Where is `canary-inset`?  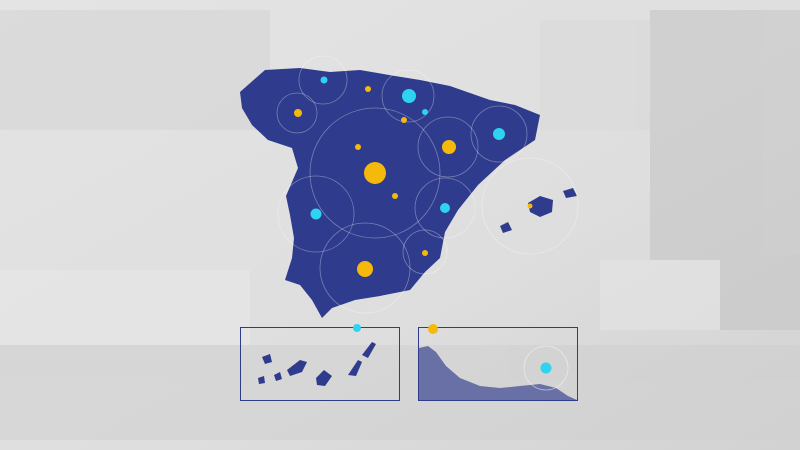
canary-inset is located at coordinates (320, 362).